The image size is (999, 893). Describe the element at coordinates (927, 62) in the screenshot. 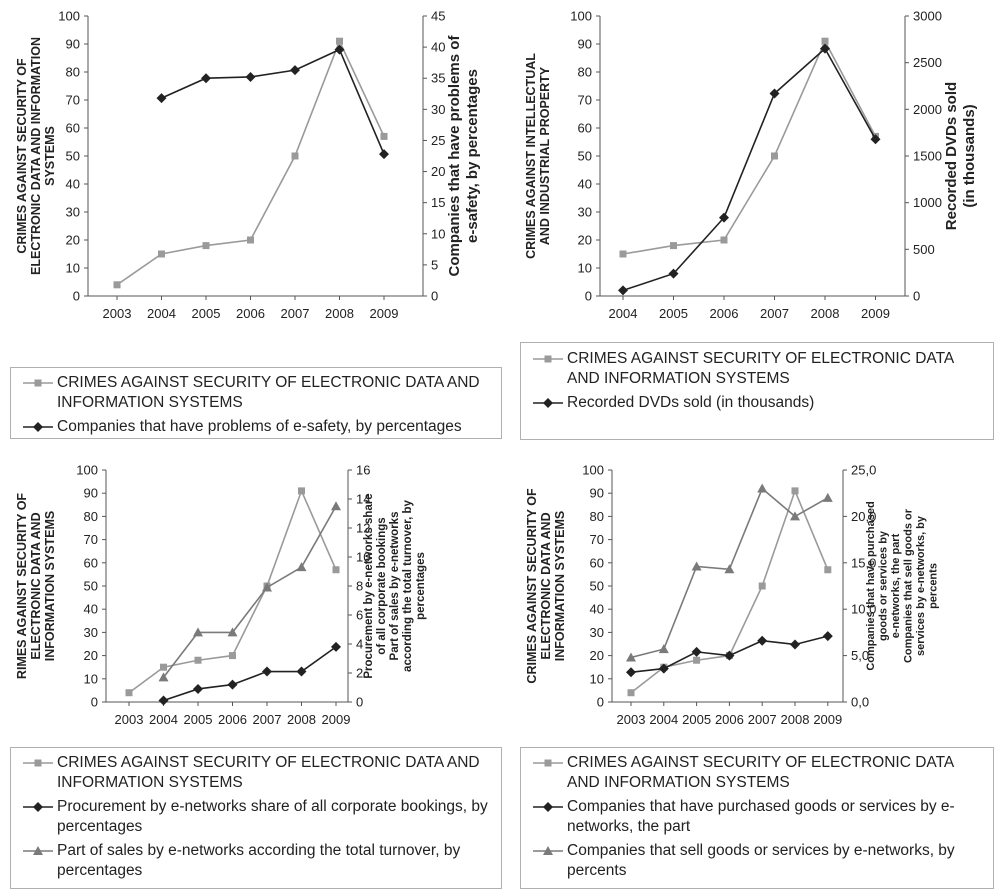

I see `right-tick-label: 2500` at that location.